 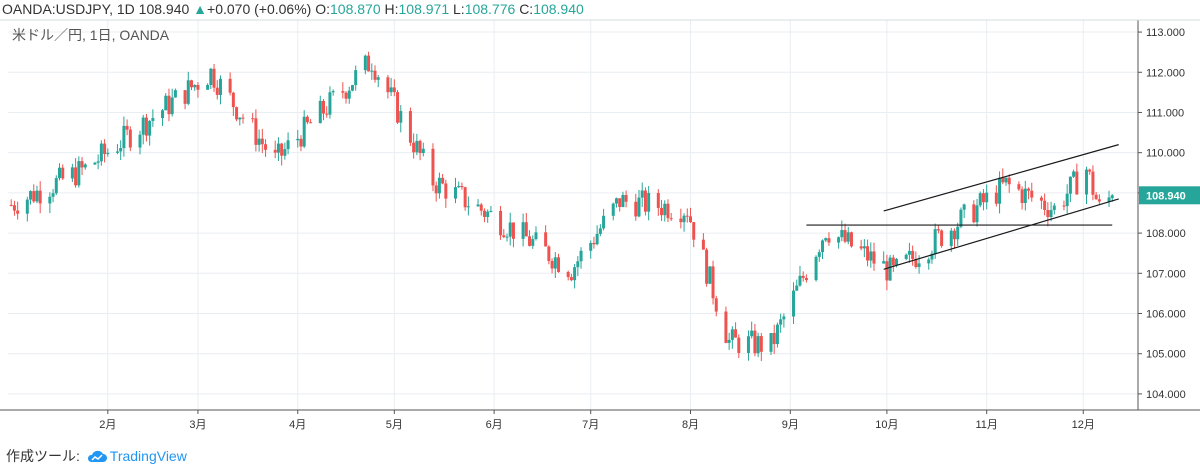 What do you see at coordinates (200, 9) in the screenshot?
I see `up-arrow-icon: ▲` at bounding box center [200, 9].